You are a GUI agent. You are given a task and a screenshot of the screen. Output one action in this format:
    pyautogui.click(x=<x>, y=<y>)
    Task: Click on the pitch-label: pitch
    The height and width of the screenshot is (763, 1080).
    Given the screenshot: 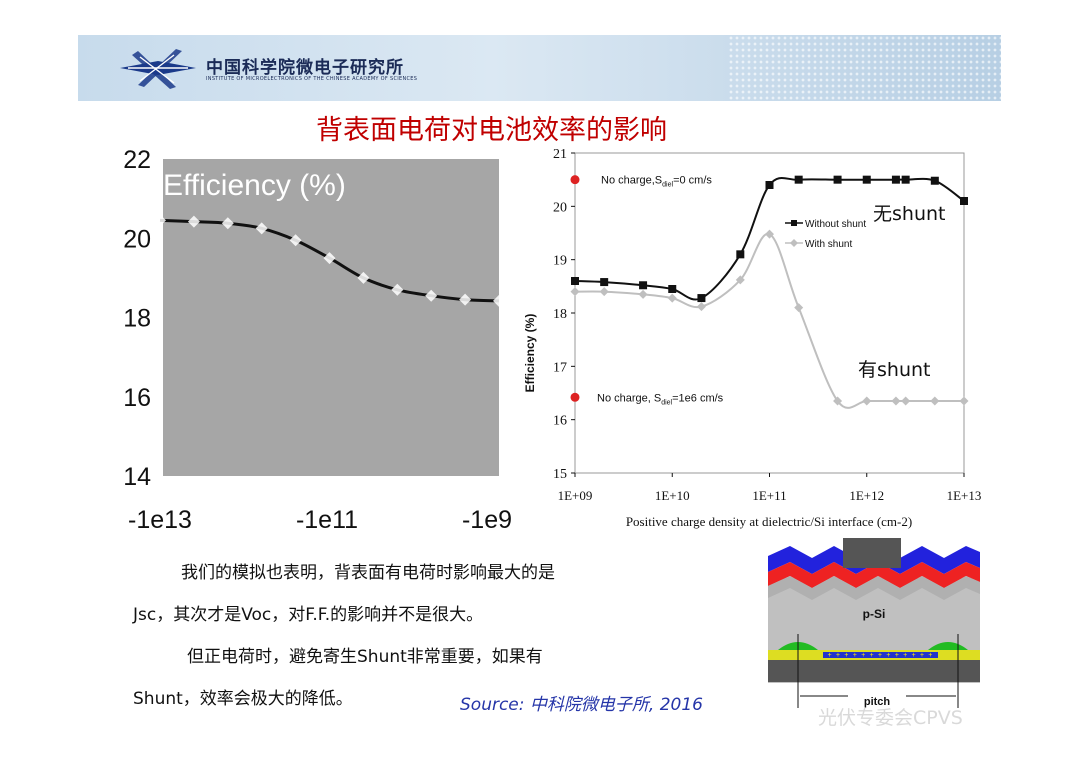 What is the action you would take?
    pyautogui.click(x=877, y=702)
    